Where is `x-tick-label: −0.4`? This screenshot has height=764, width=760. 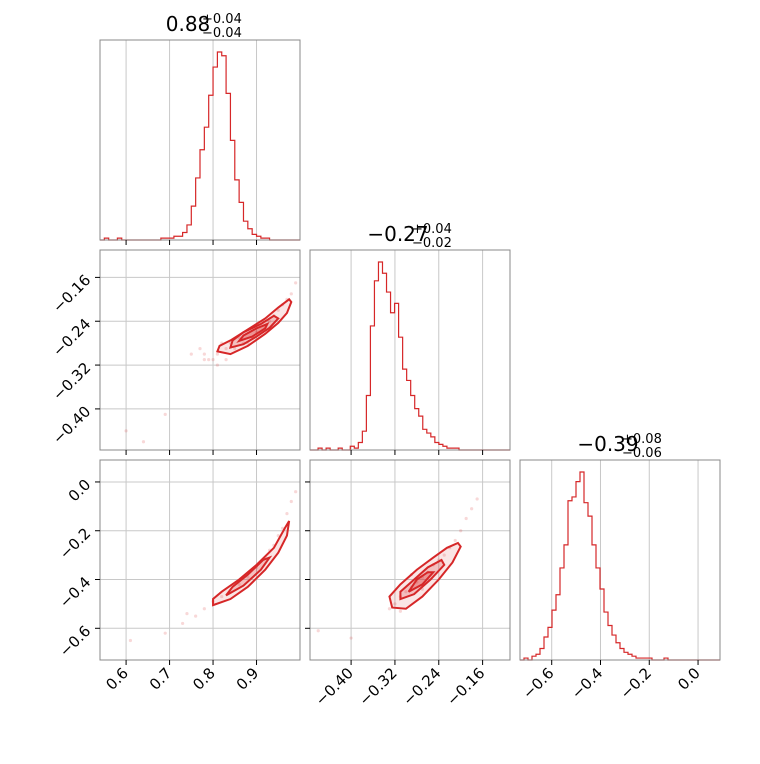
x-tick-label: −0.4 is located at coordinates (587, 683).